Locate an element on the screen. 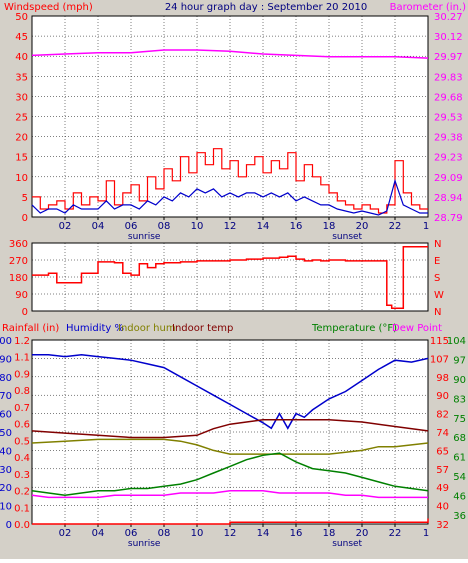 The image size is (468, 563). temp-xtick-label: 04 is located at coordinates (98, 533).